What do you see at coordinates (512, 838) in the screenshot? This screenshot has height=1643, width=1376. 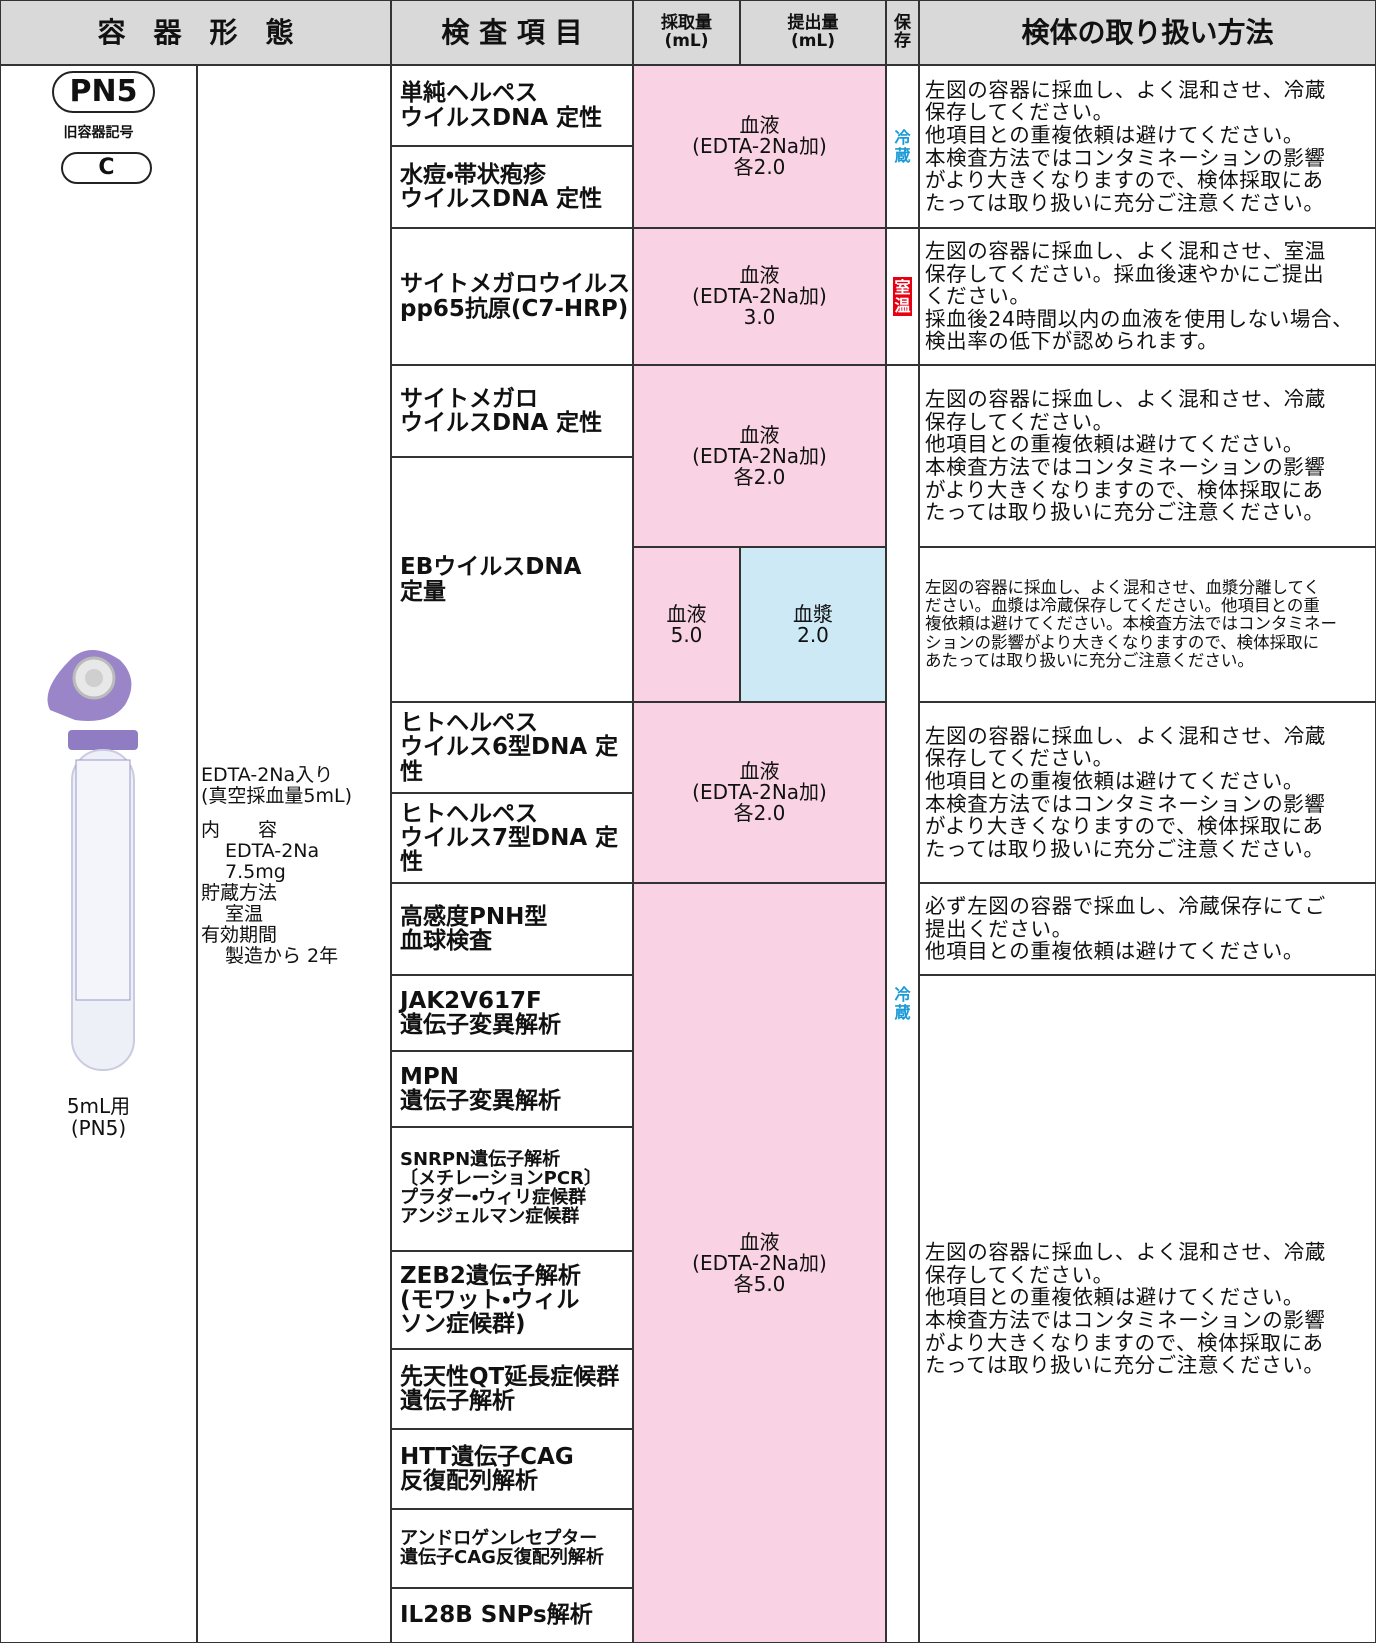 I see `test-item: ヒトヘルペス ウイルス7型DNA 定性` at bounding box center [512, 838].